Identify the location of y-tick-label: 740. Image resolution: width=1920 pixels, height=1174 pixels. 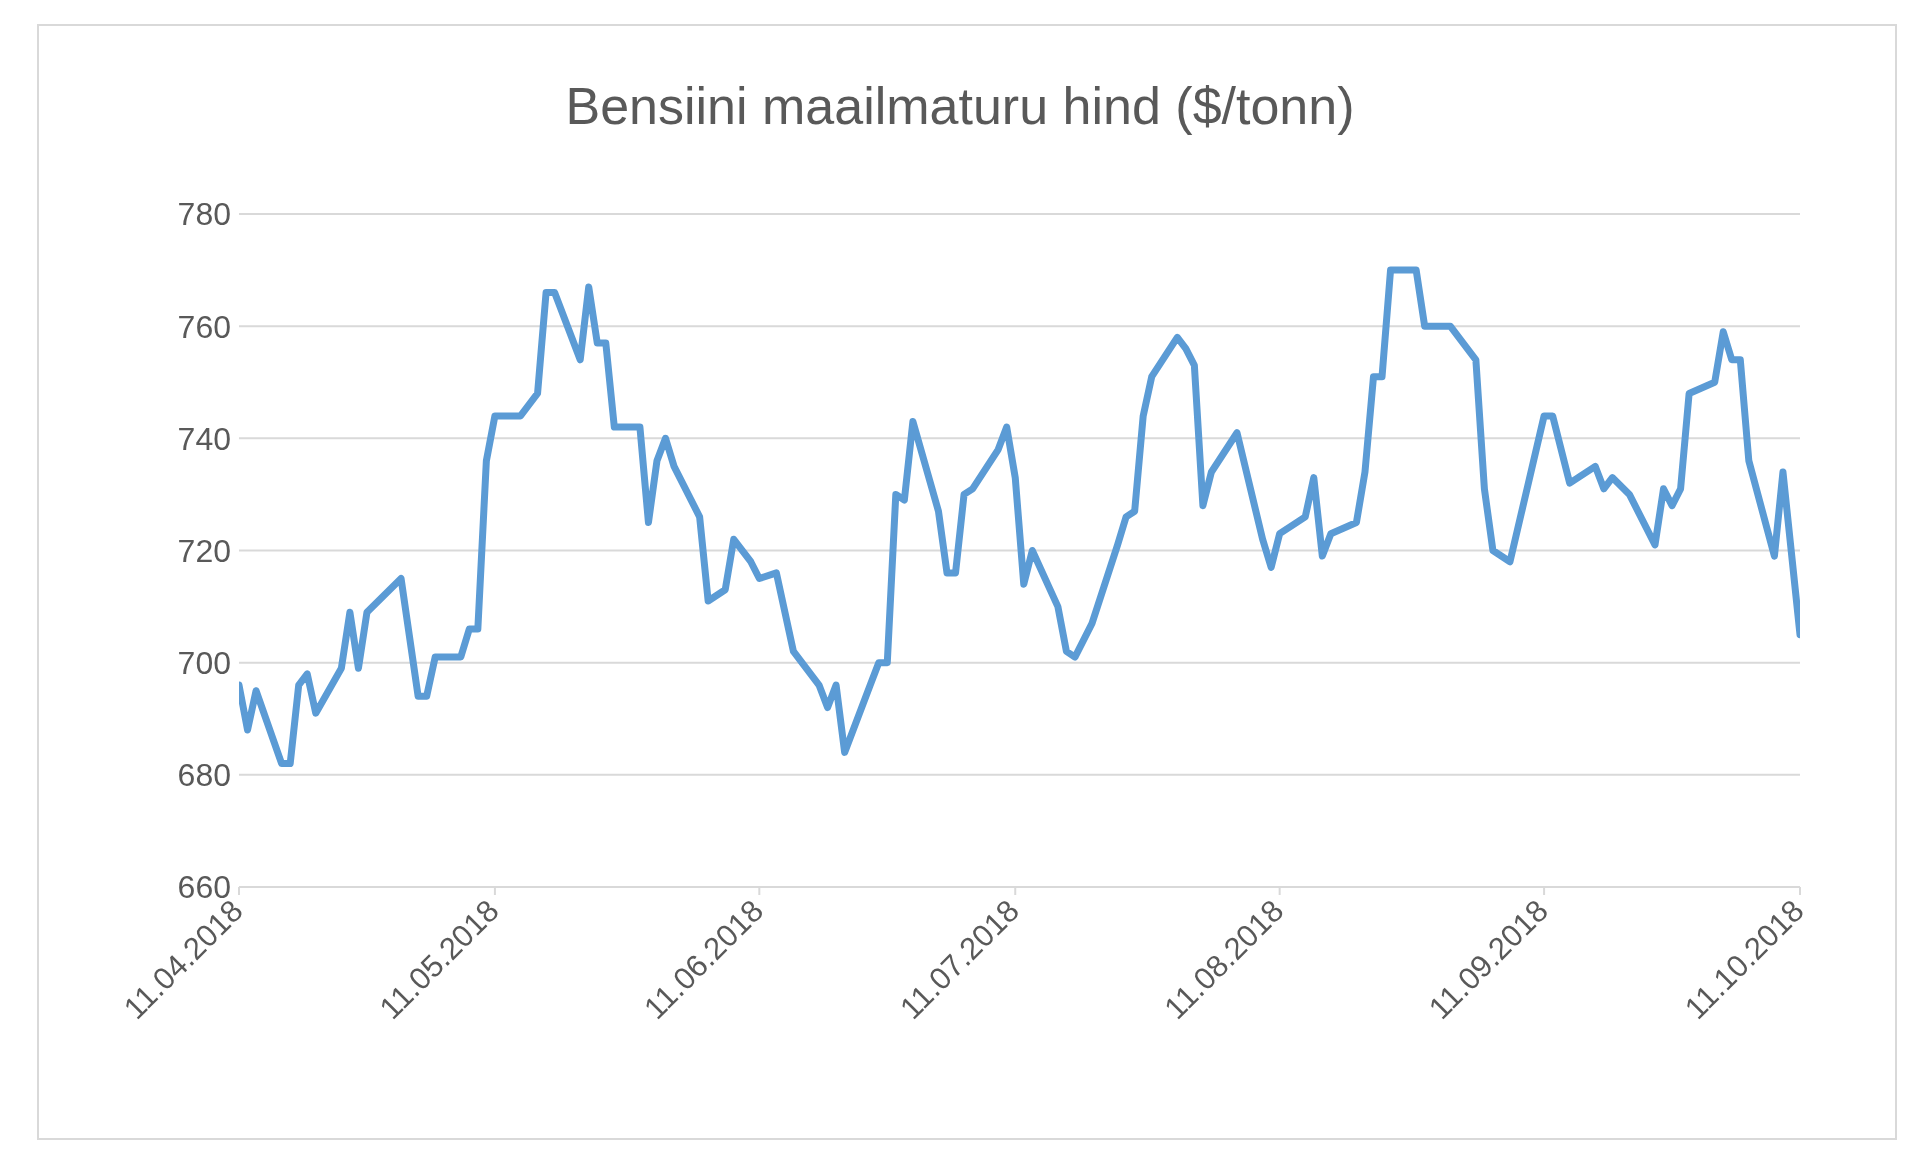
(204, 438).